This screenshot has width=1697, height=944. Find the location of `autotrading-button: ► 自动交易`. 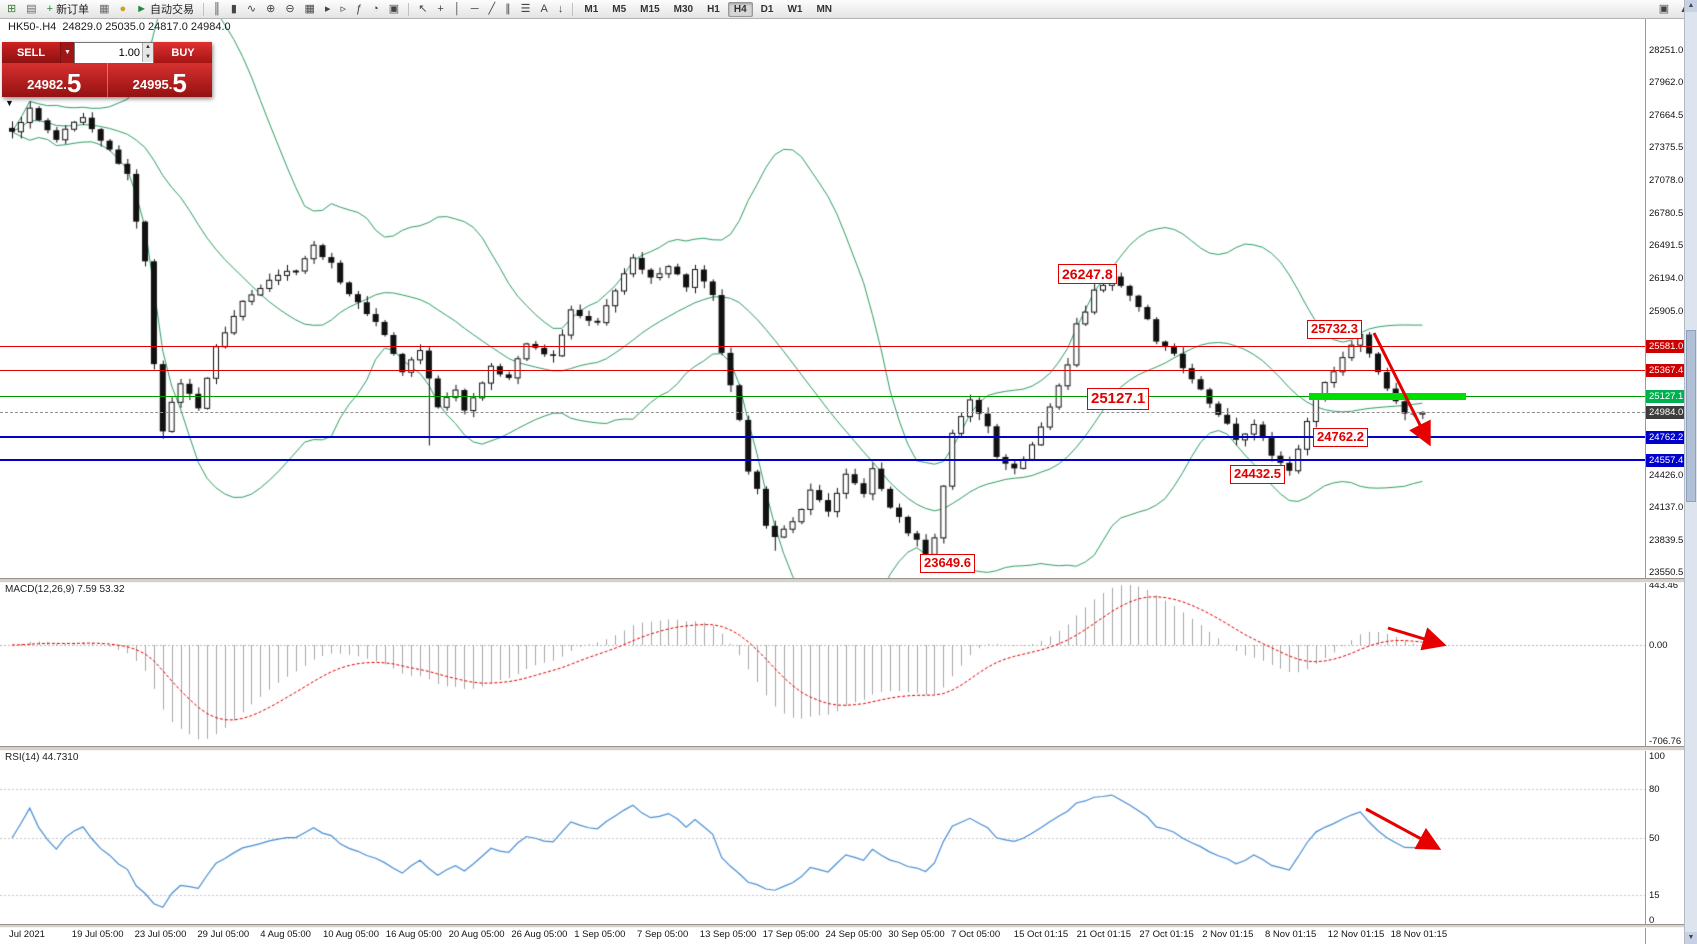

autotrading-button: ► 自动交易 is located at coordinates (165, 9).